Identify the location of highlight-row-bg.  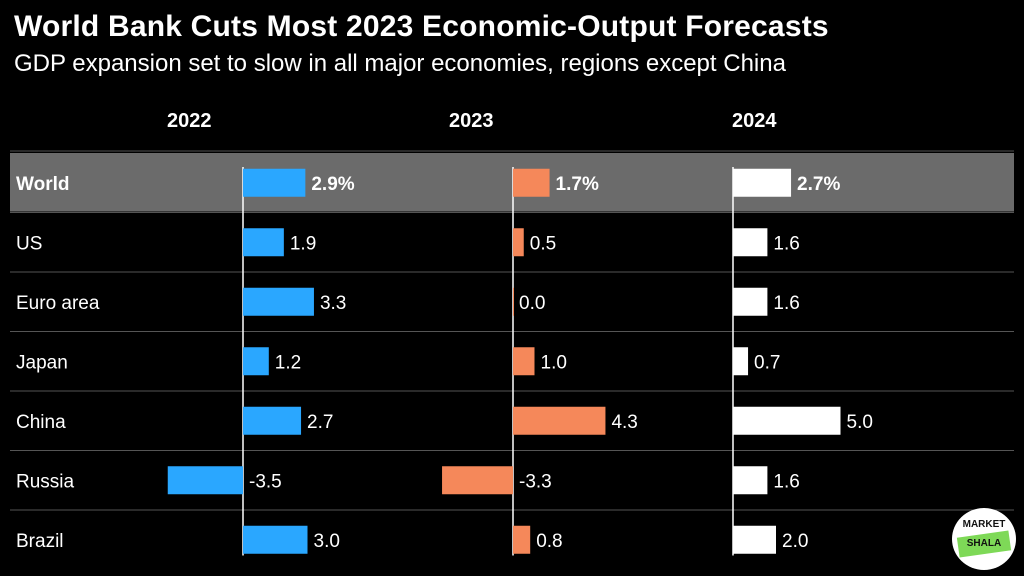
(512, 182).